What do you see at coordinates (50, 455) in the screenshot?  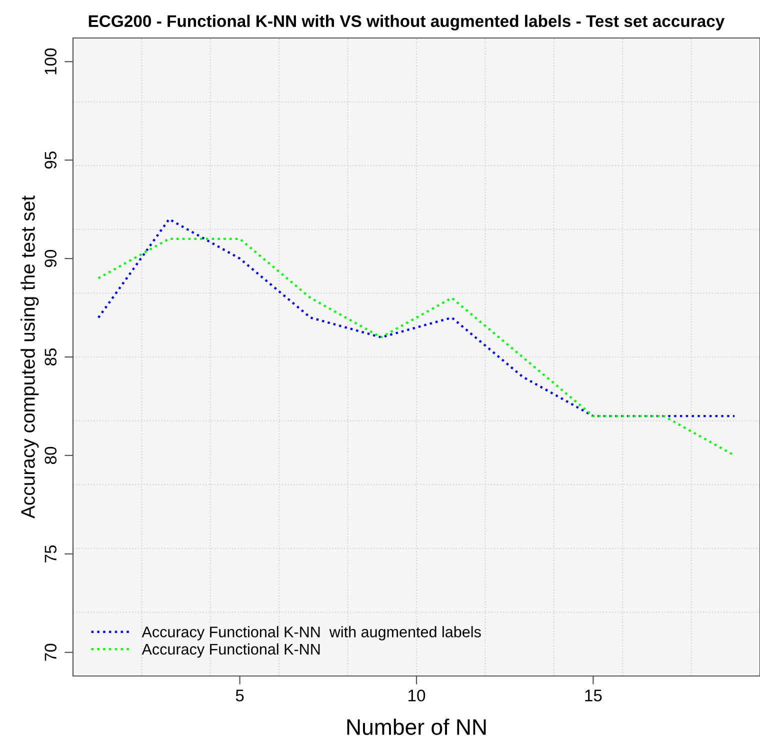 I see `y-tick-label: 80` at bounding box center [50, 455].